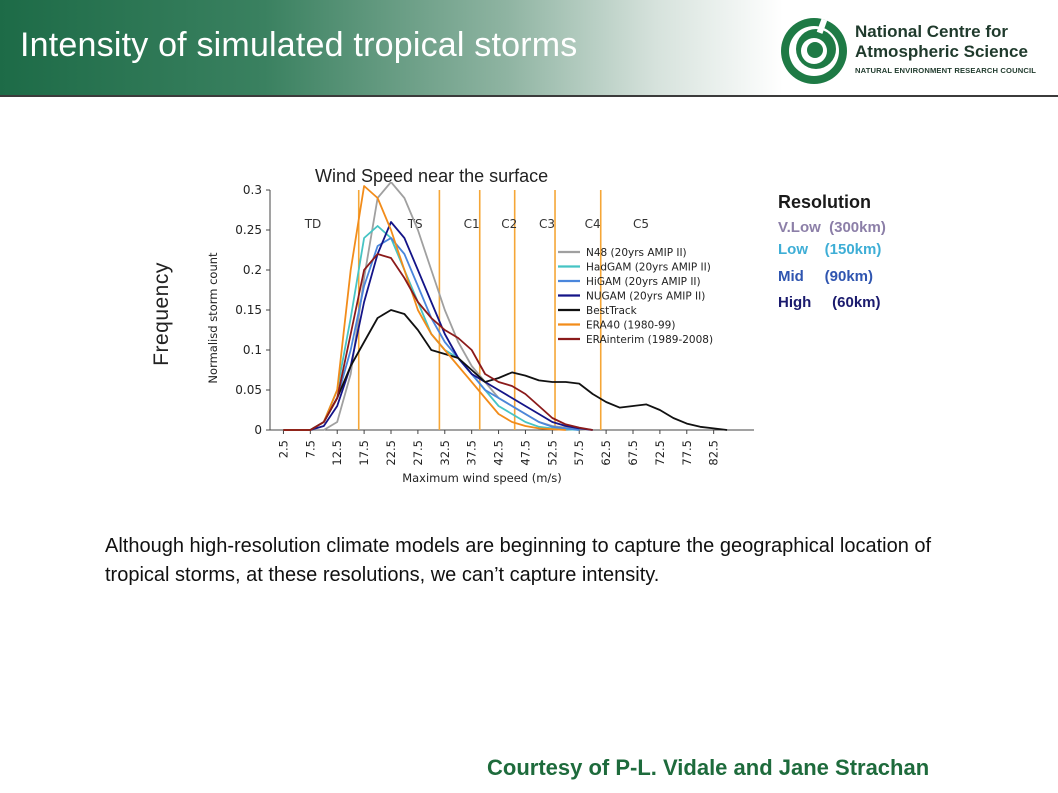  What do you see at coordinates (932, 31) in the screenshot?
I see `logo-name-line1: National Centre for` at bounding box center [932, 31].